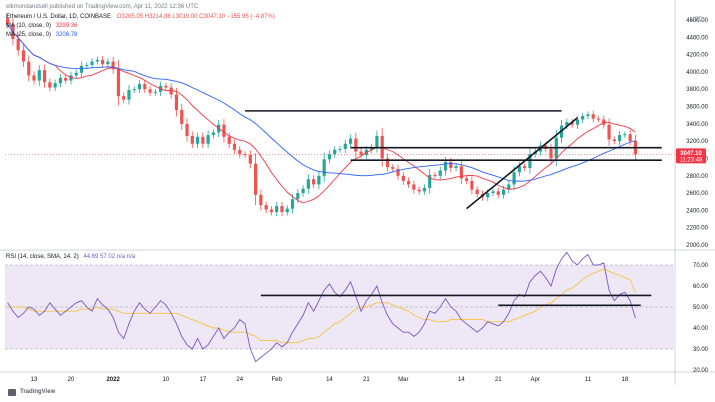  What do you see at coordinates (697, 108) in the screenshot?
I see `price-tick-label: 3600.00` at bounding box center [697, 108].